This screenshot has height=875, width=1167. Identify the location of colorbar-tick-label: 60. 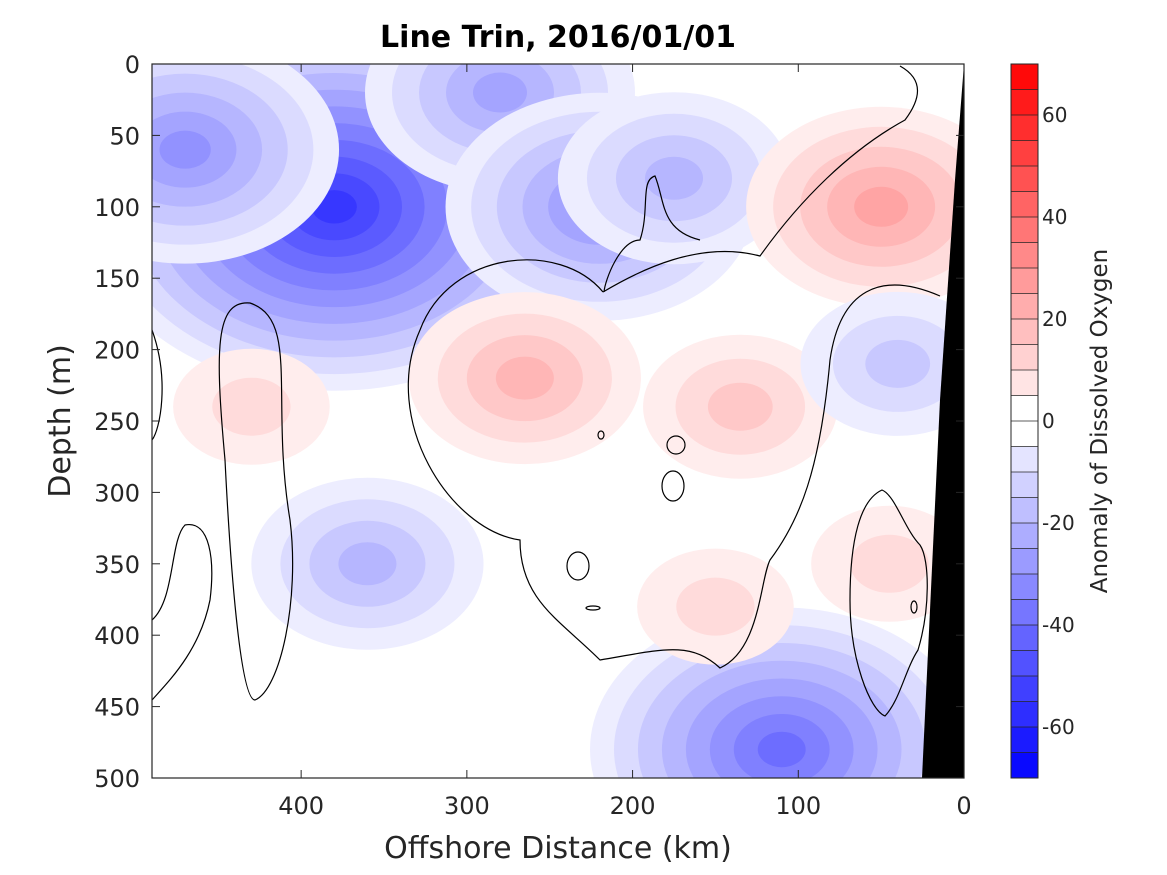
(1054, 115).